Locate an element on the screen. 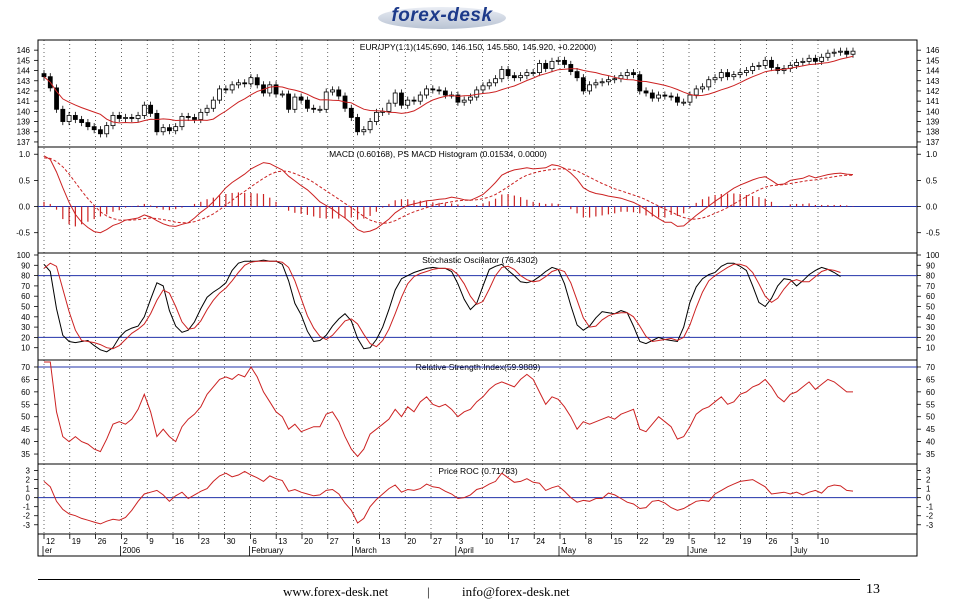 The image size is (960, 600). y-tick-label-left: 0 is located at coordinates (28, 498).